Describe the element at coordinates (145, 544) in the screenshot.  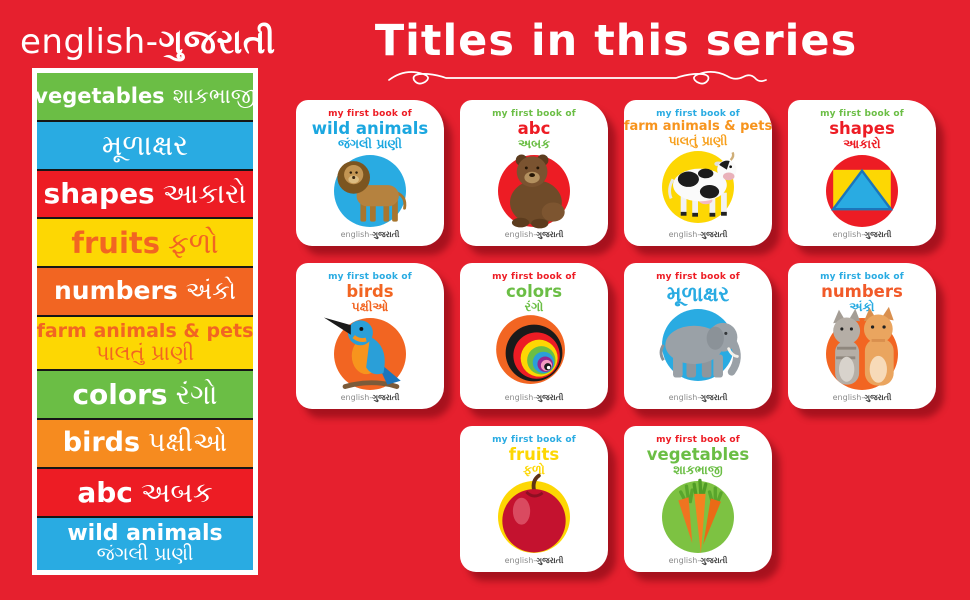
I see `series-list-item-wild-animals: wild animals જંગલી પ્રાણી` at that location.